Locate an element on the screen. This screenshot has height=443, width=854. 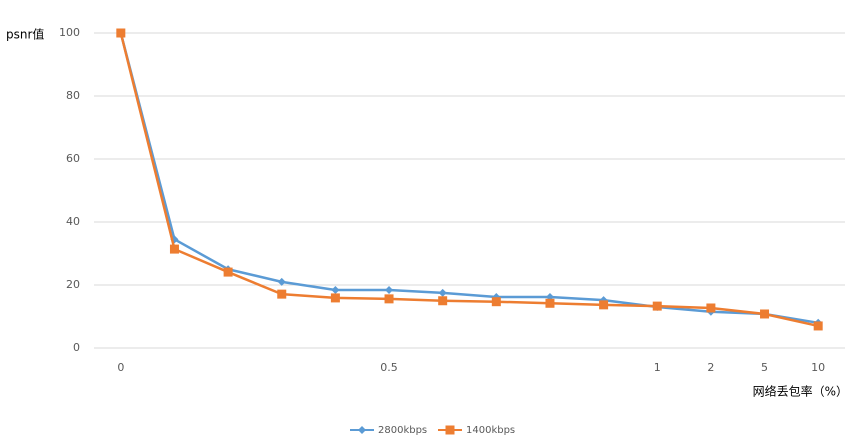
x-tick-label: 10 is located at coordinates (818, 367).